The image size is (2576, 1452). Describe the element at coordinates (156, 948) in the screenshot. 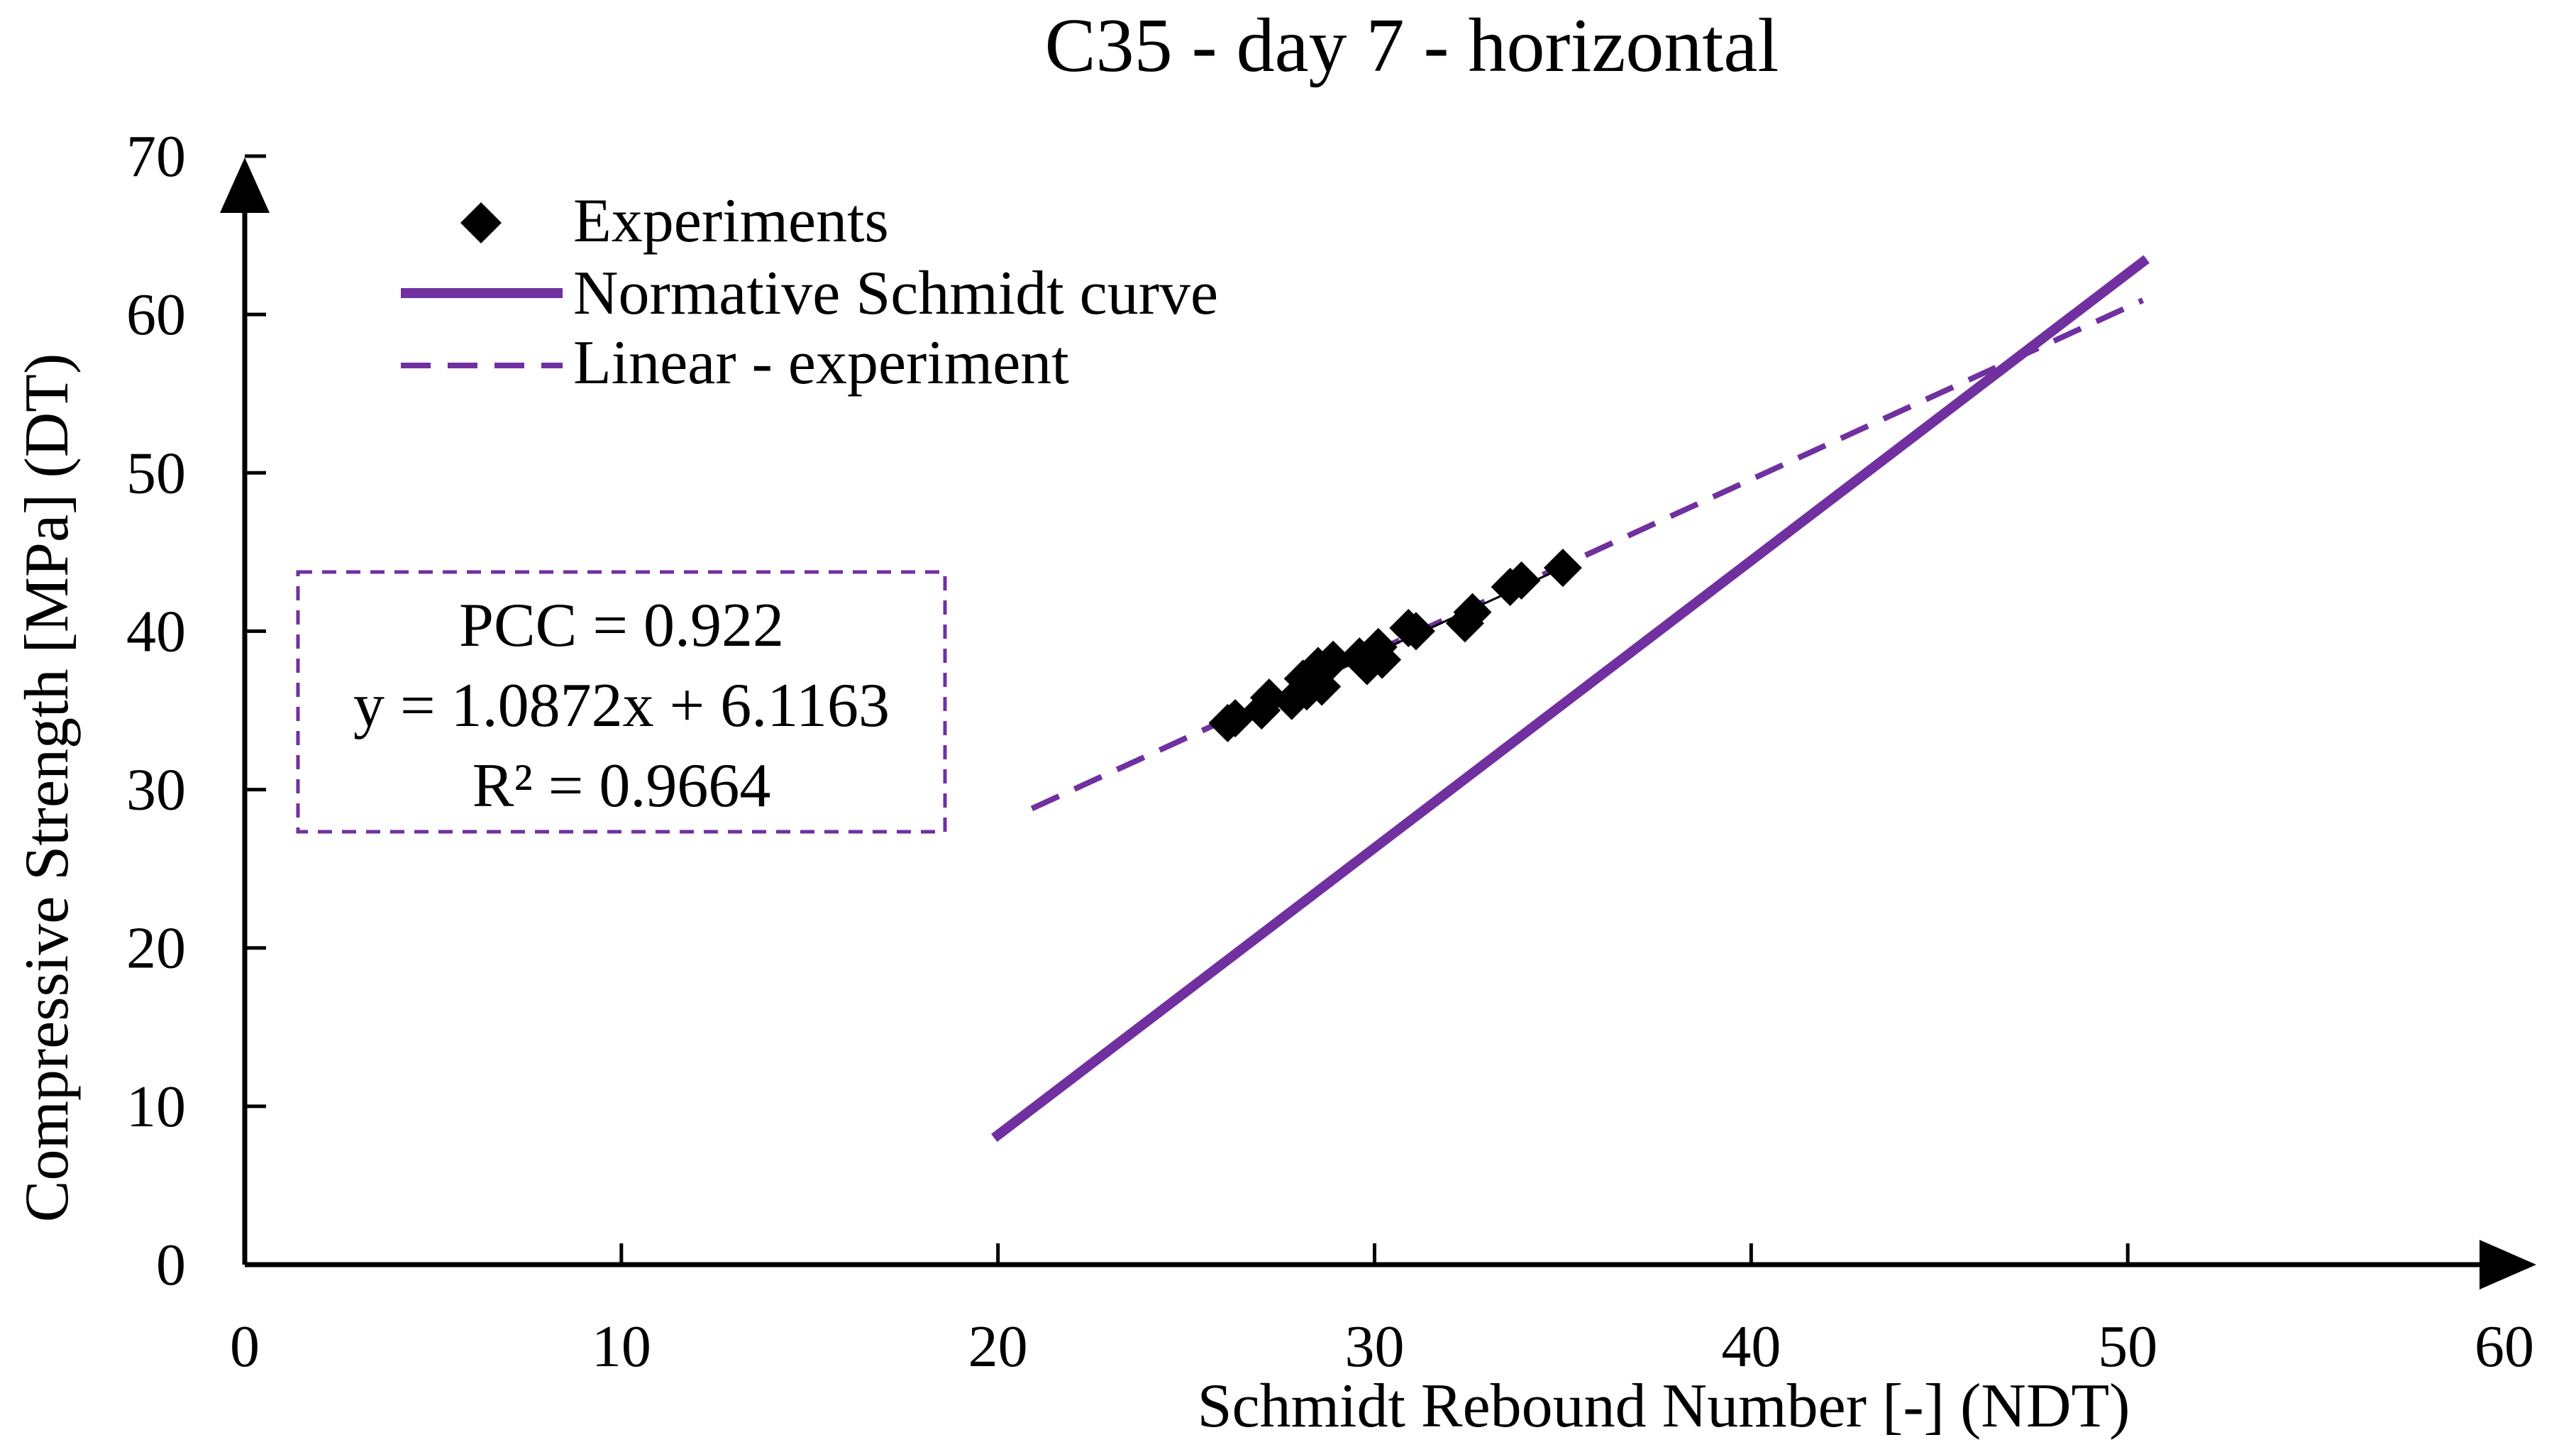

I see `y-tick-label: 20` at that location.